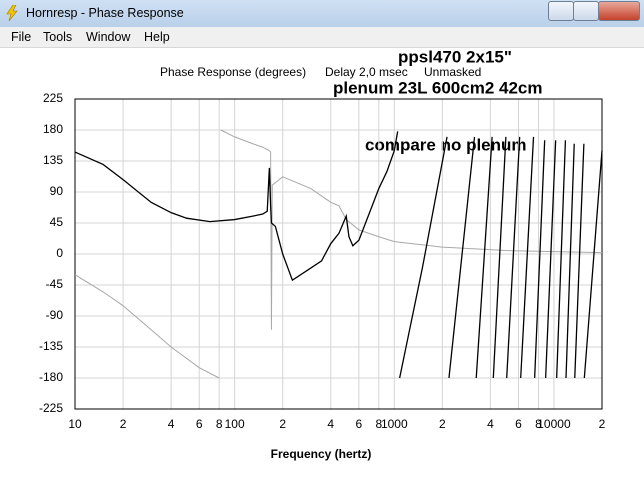 The width and height of the screenshot is (644, 488). What do you see at coordinates (59, 253) in the screenshot?
I see `y-tick-label: 0` at bounding box center [59, 253].